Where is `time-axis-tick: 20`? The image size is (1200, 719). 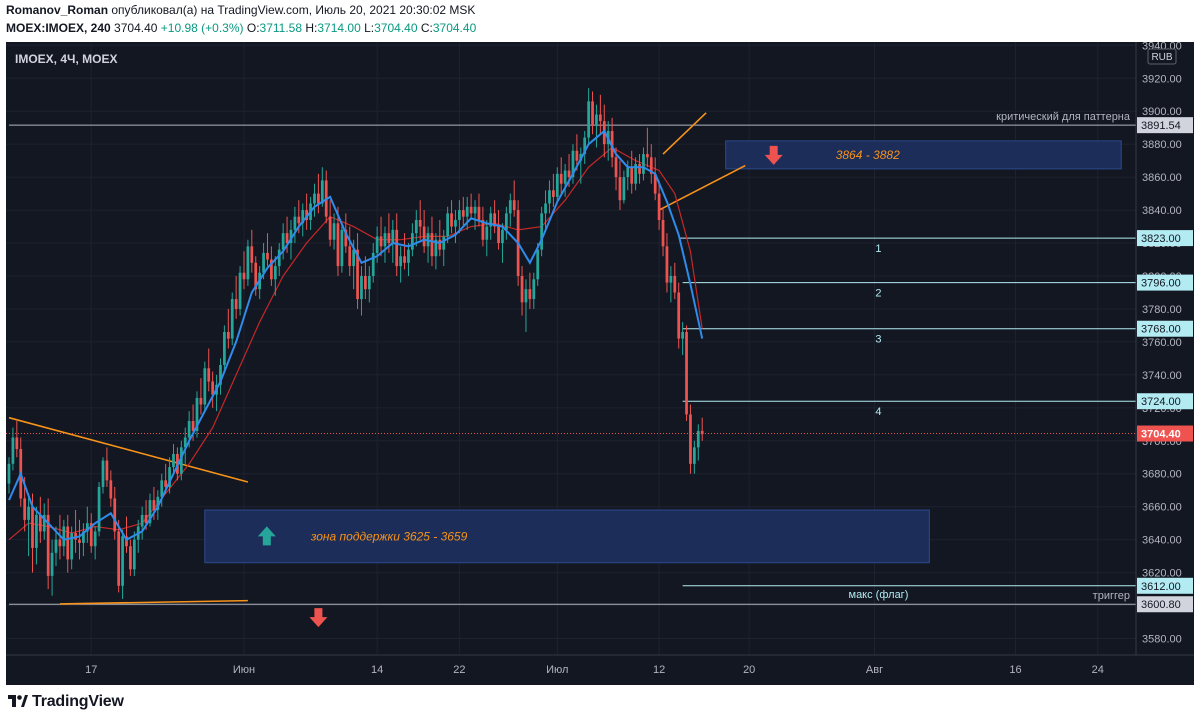
time-axis-tick: 20 is located at coordinates (749, 670).